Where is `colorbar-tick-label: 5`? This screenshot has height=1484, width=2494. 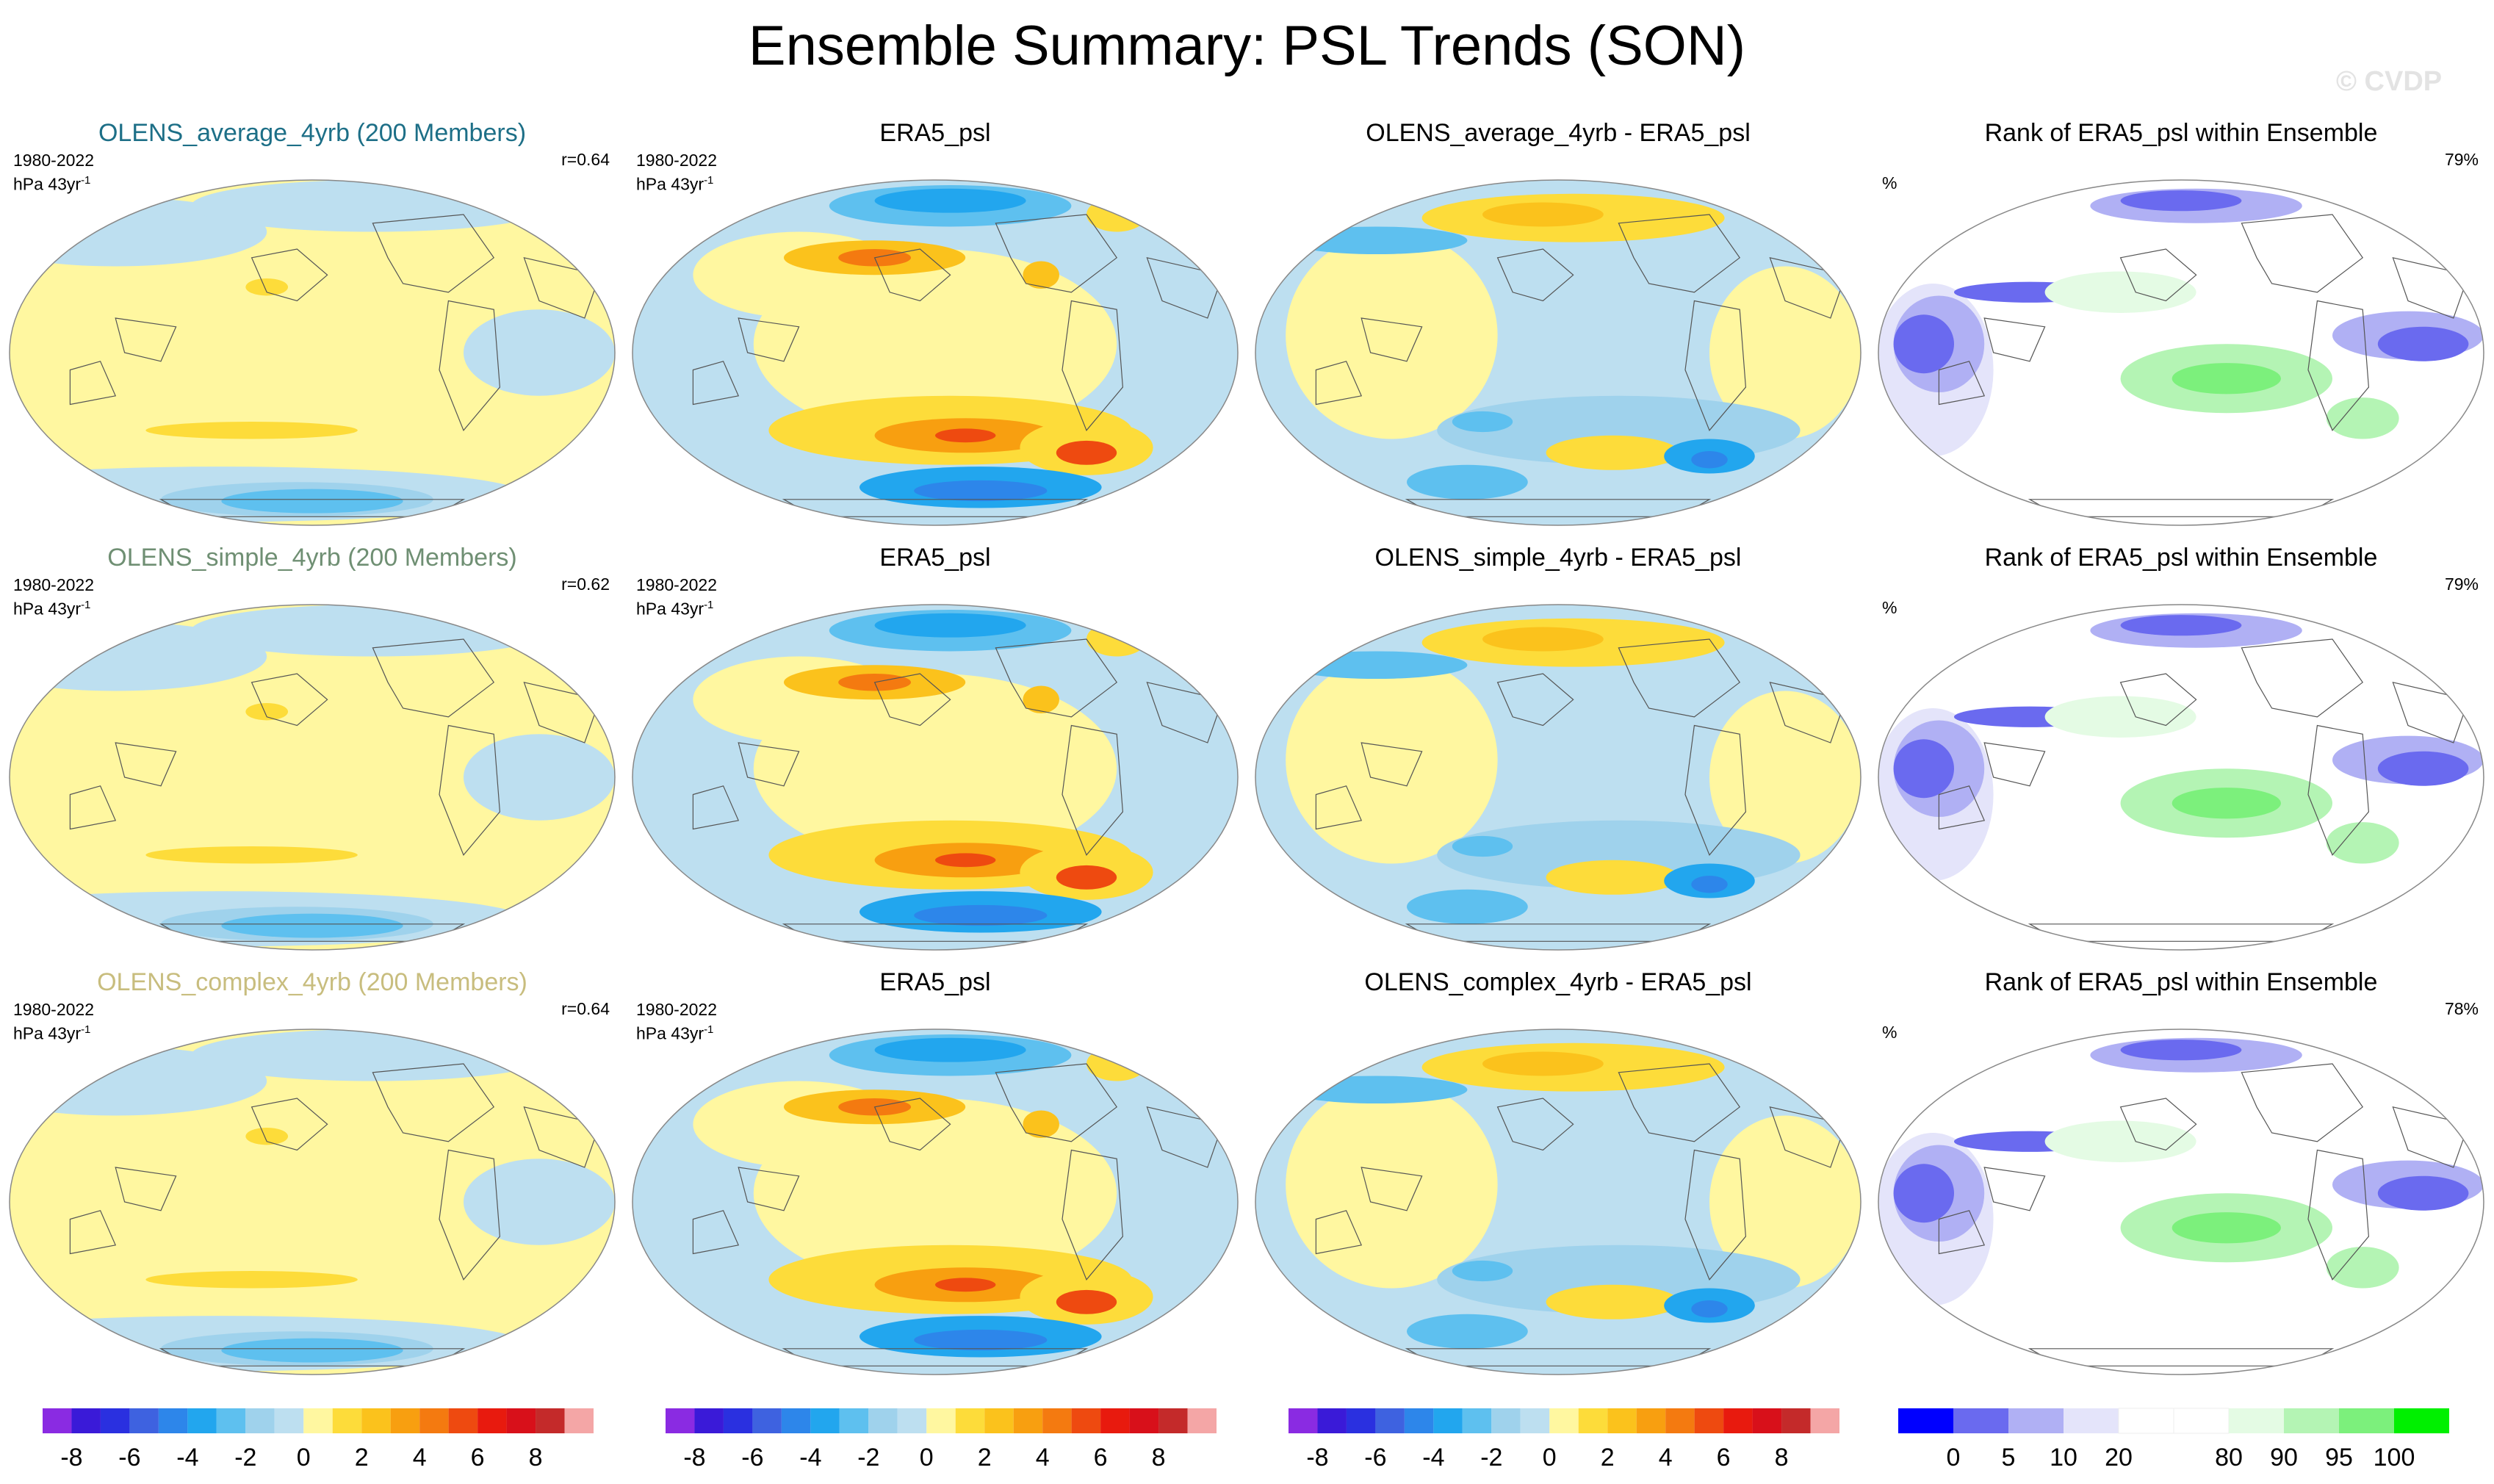
colorbar-tick-label: 5 is located at coordinates (2009, 1458).